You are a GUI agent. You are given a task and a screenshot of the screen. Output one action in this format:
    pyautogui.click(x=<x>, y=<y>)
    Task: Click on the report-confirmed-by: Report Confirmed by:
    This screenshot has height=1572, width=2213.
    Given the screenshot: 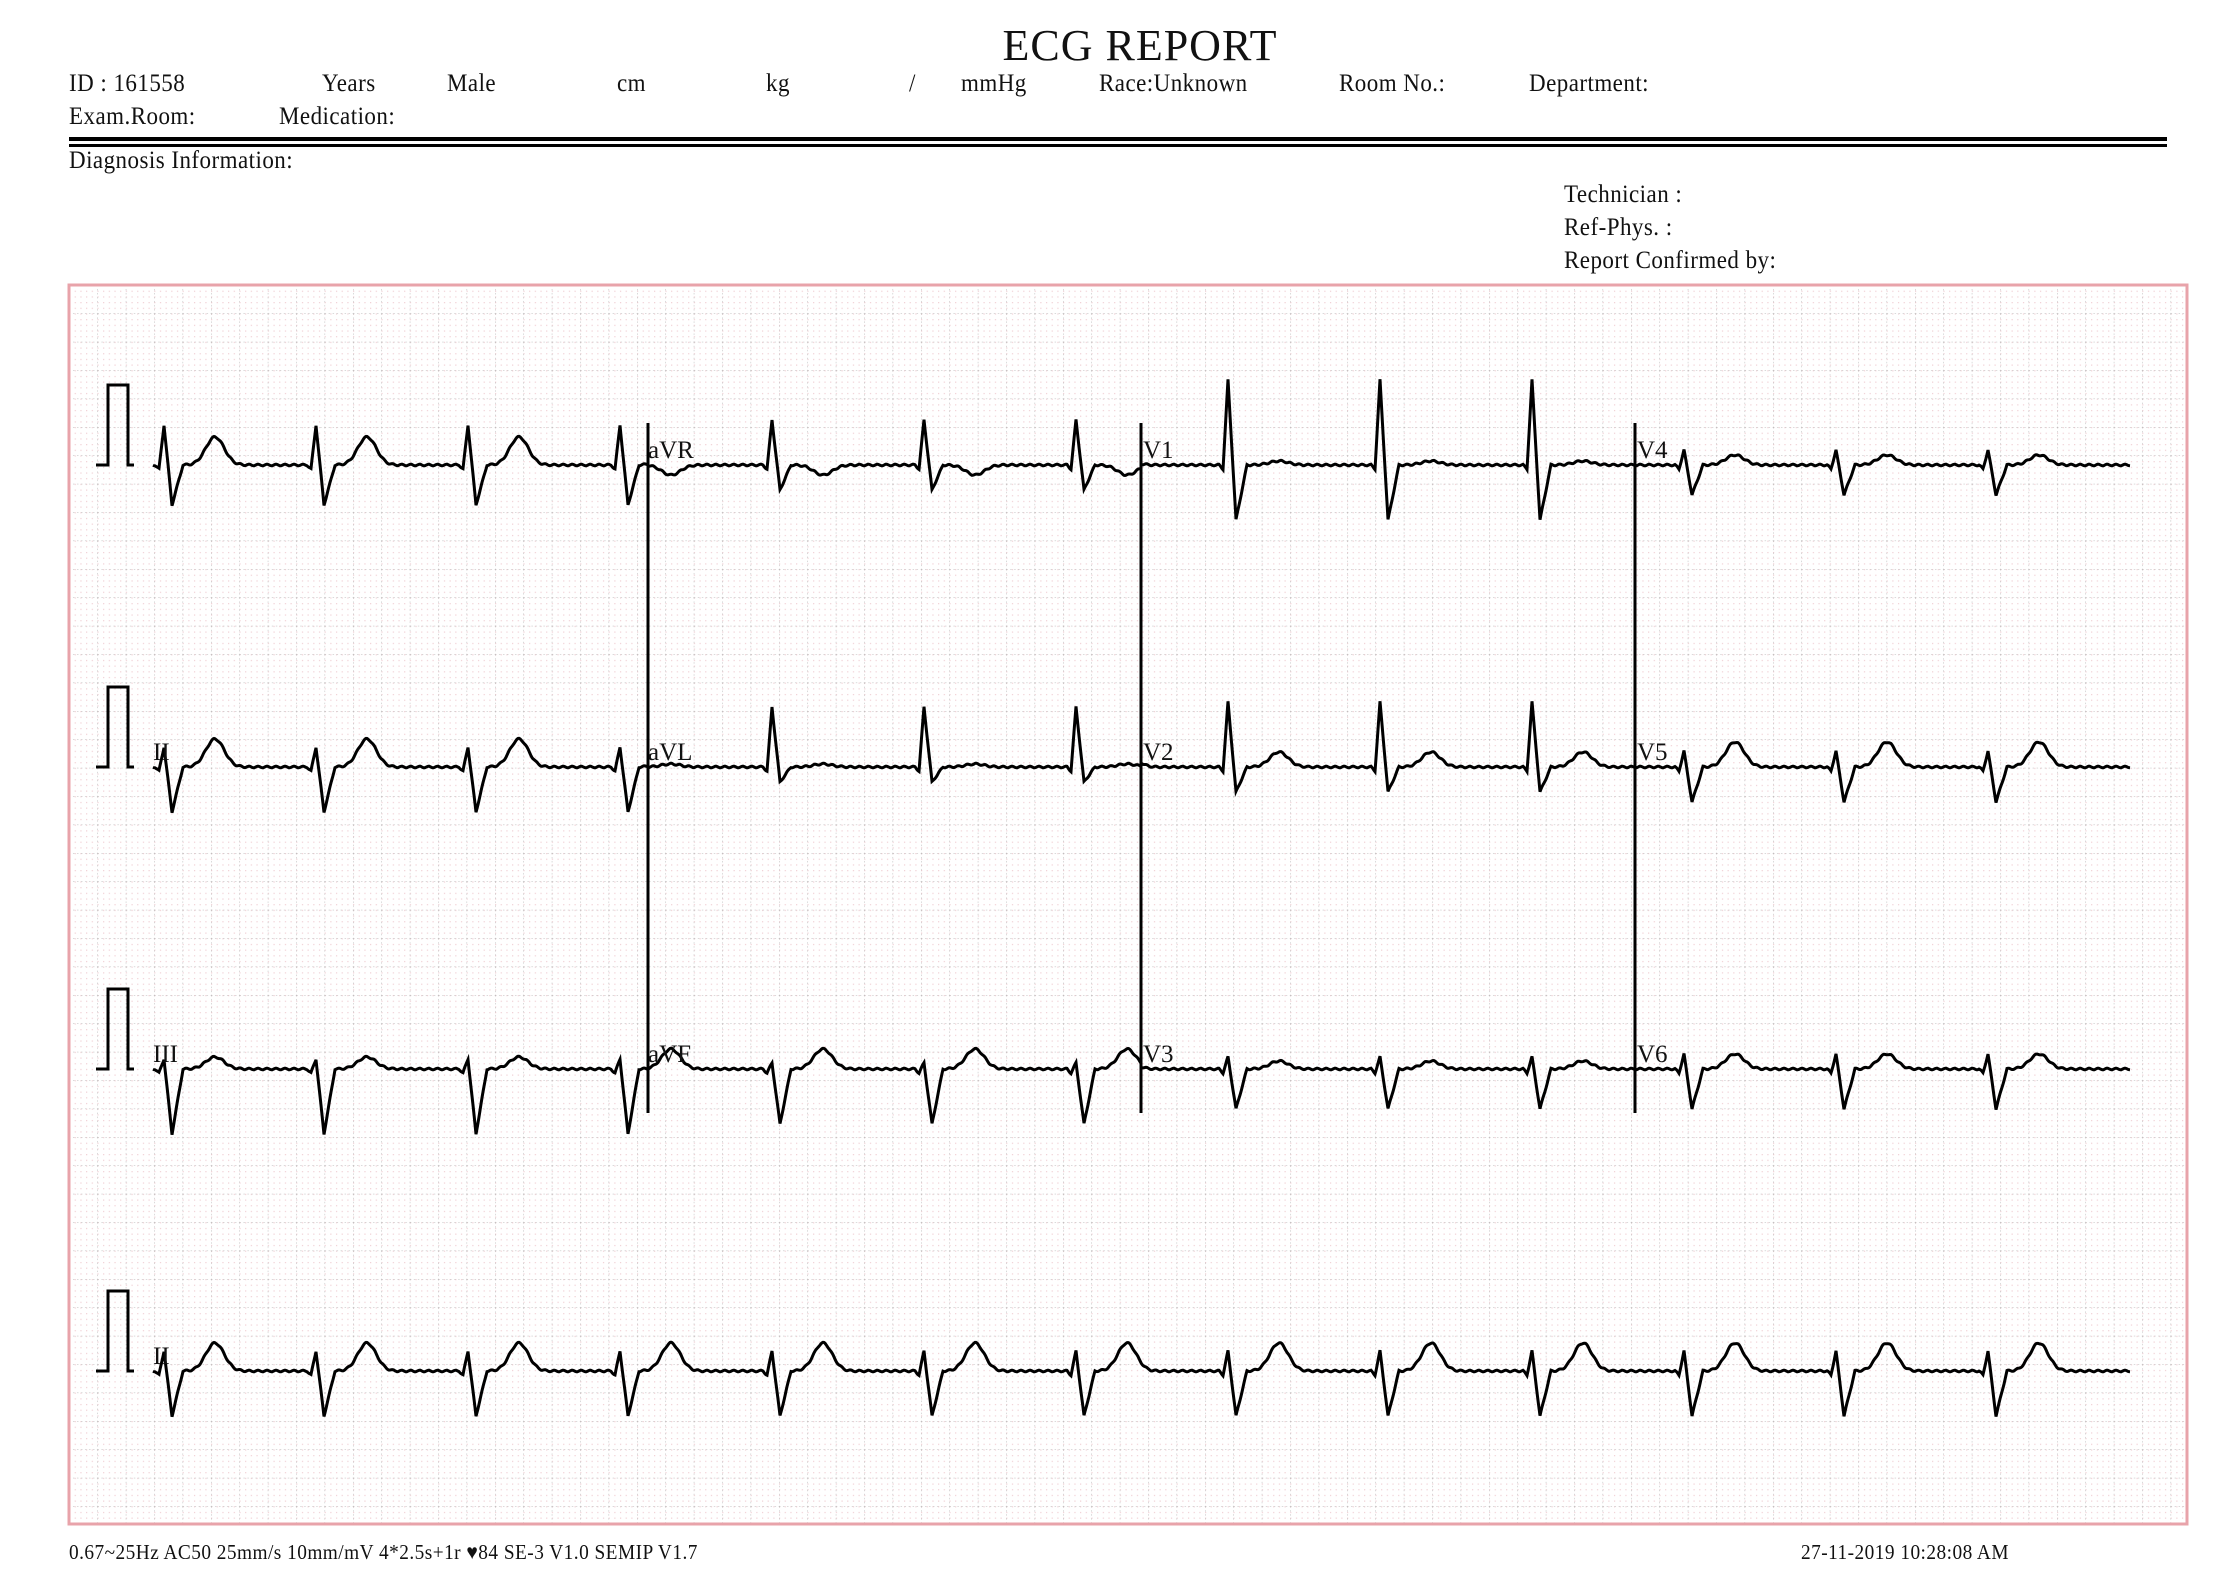 What is the action you would take?
    pyautogui.click(x=1670, y=260)
    